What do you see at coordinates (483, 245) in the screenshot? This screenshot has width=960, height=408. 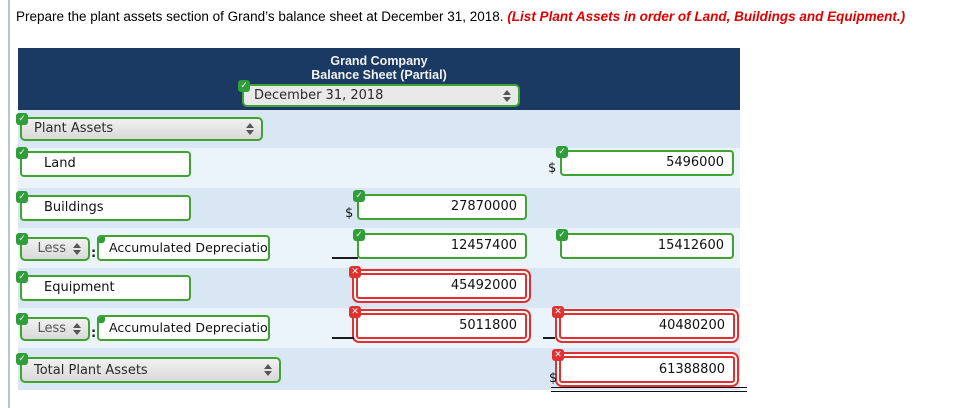 I see `accum-dep-buildings-amount-value: 12457400` at bounding box center [483, 245].